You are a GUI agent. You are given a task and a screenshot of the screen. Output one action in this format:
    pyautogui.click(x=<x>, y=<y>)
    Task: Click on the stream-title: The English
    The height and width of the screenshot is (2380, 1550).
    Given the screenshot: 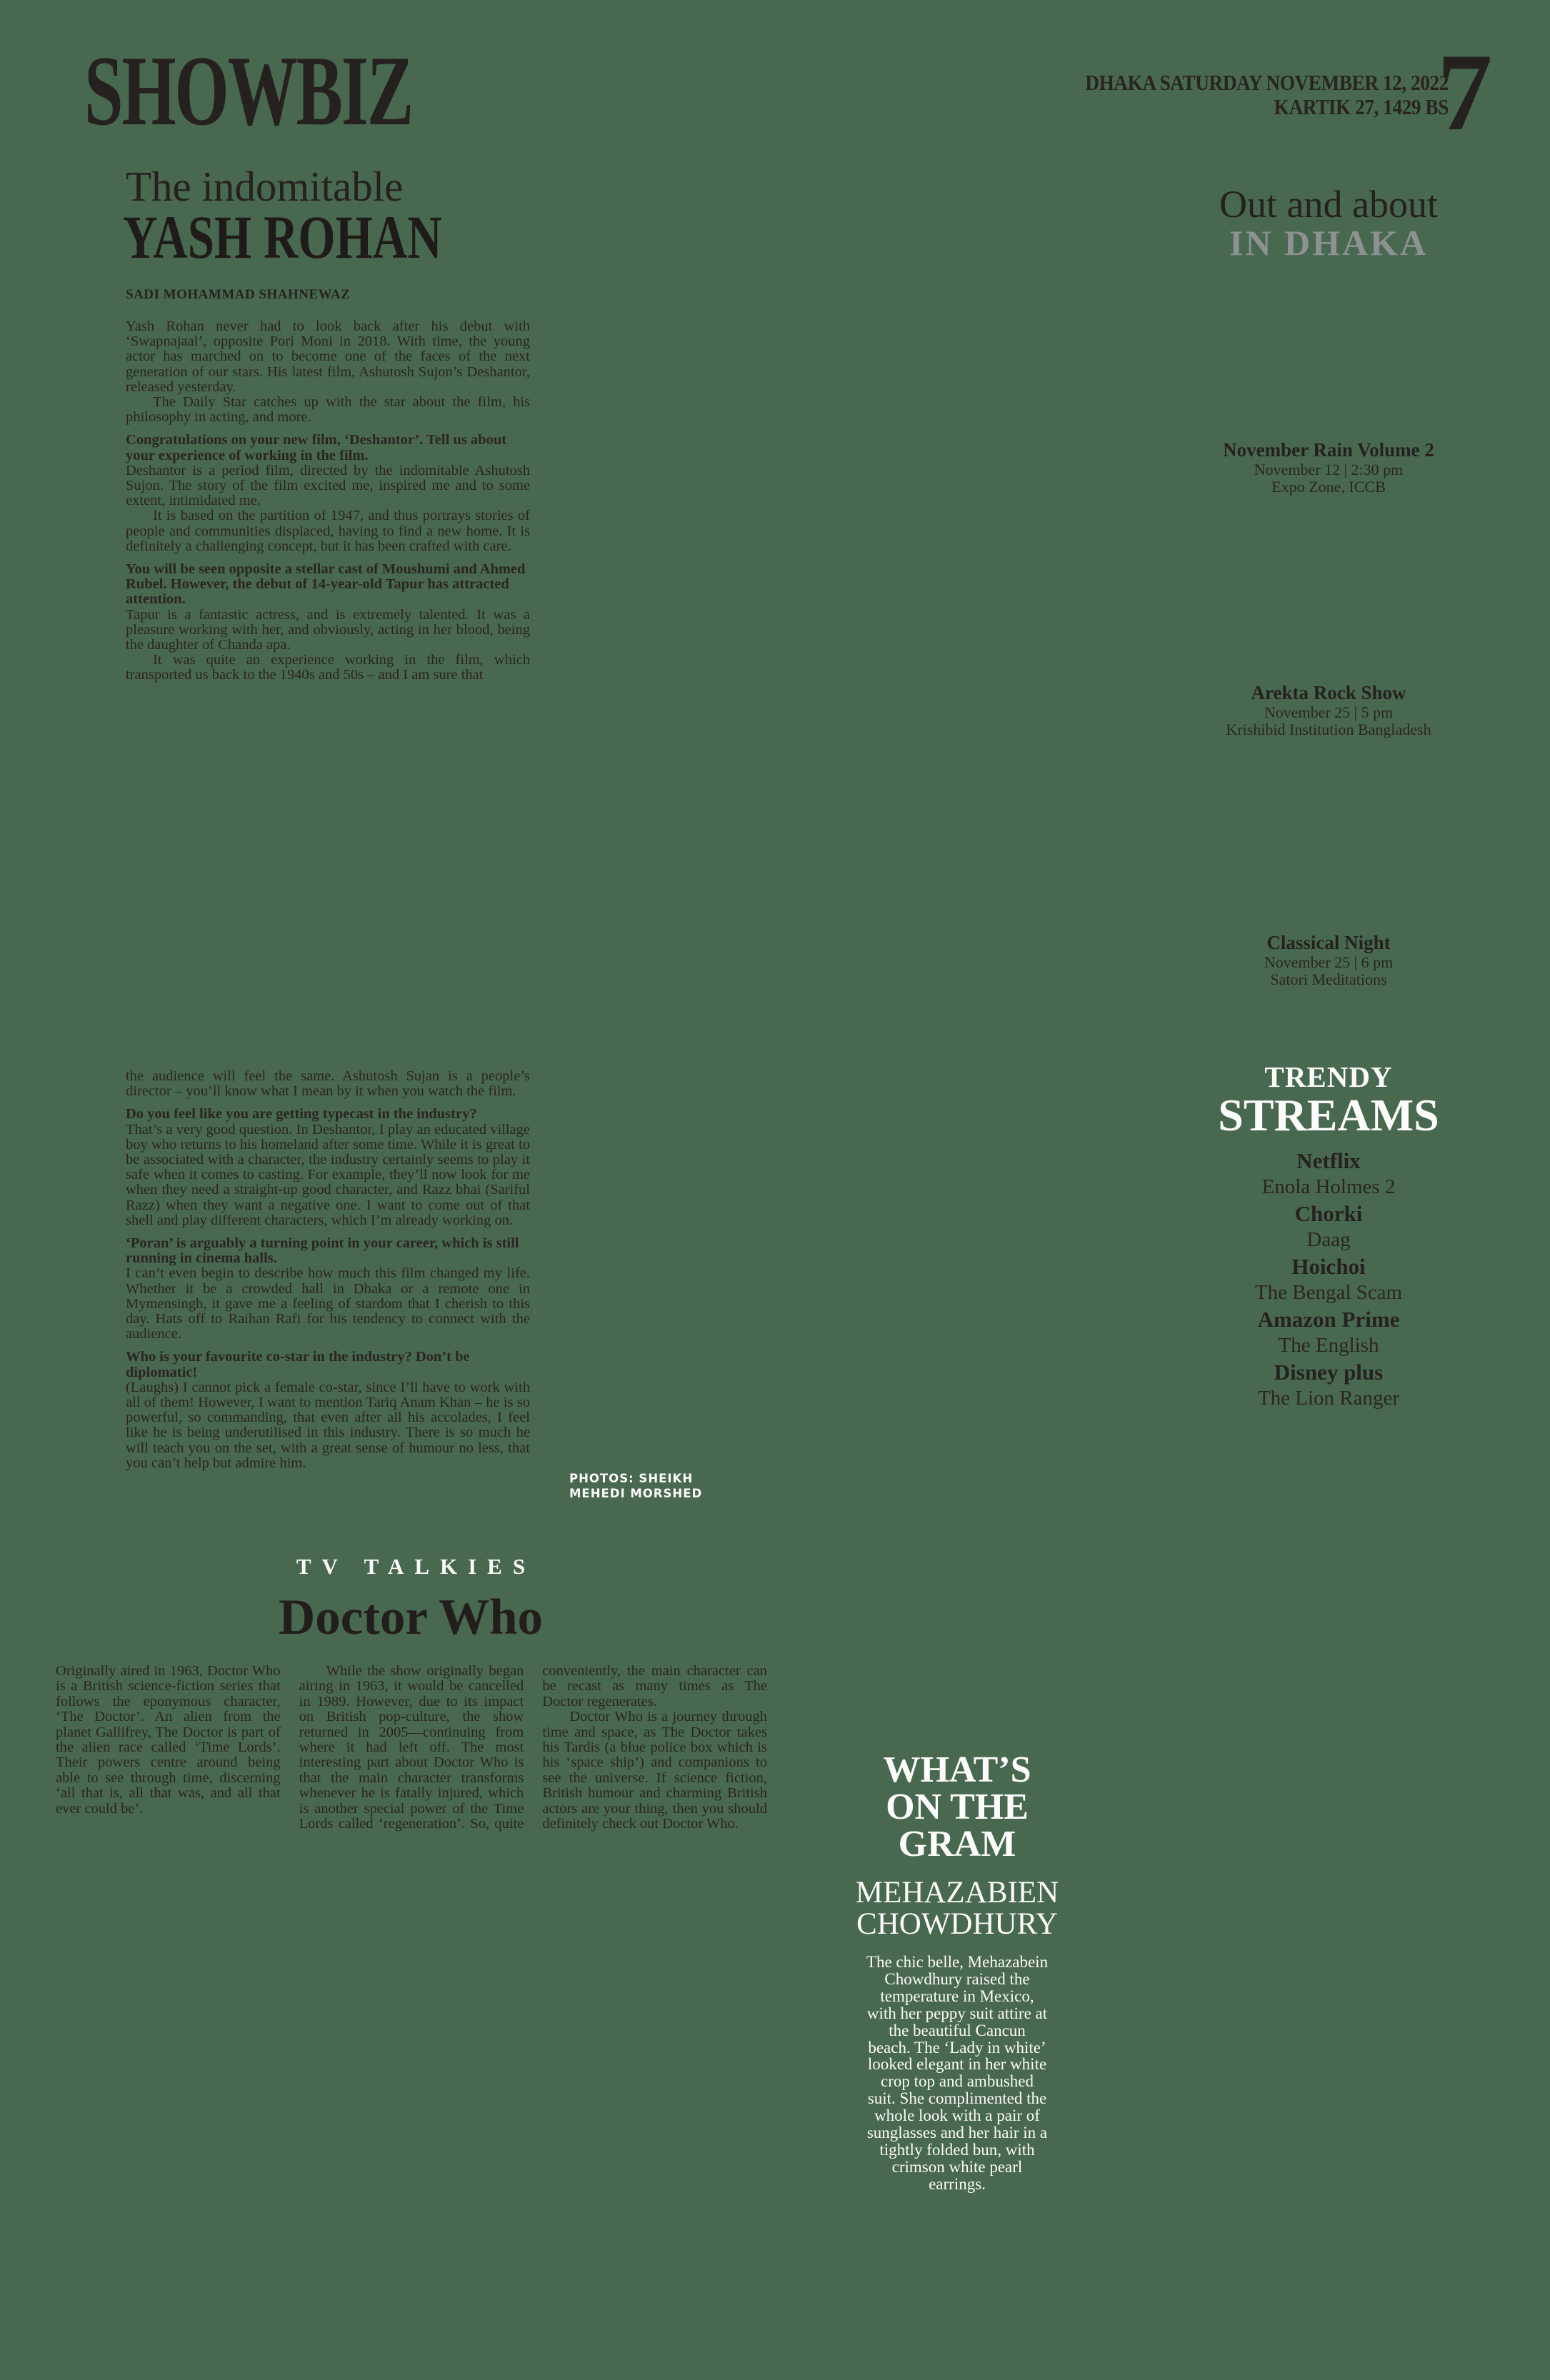 What is the action you would take?
    pyautogui.click(x=1328, y=1345)
    